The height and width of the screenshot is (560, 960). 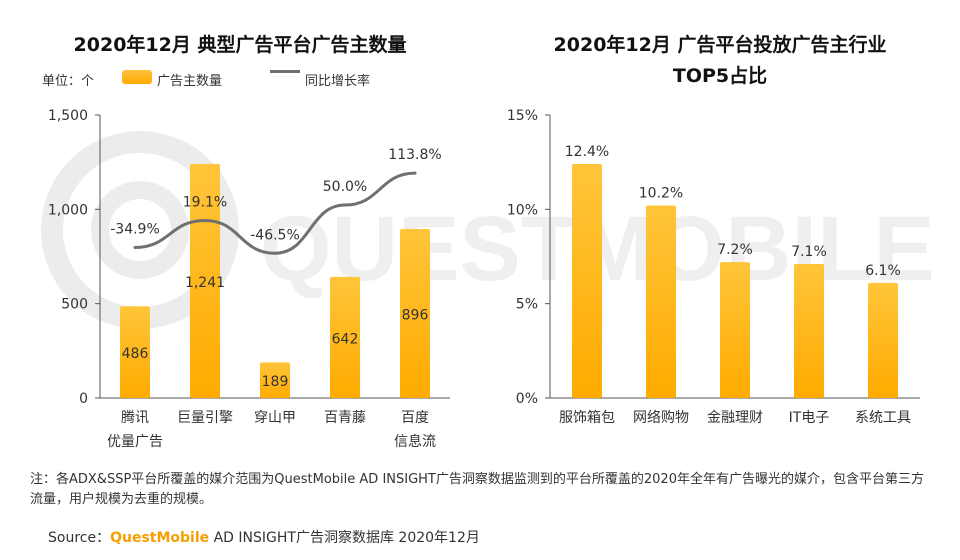 What do you see at coordinates (68, 210) in the screenshot?
I see `y-tick-label: 1,000` at bounding box center [68, 210].